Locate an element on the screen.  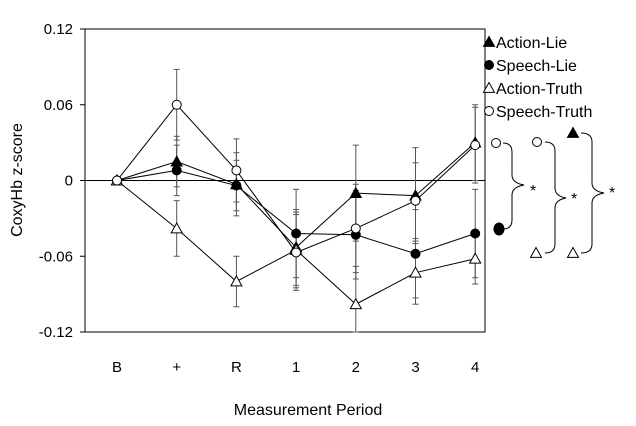
x-tick-label: 4 is located at coordinates (475, 367).